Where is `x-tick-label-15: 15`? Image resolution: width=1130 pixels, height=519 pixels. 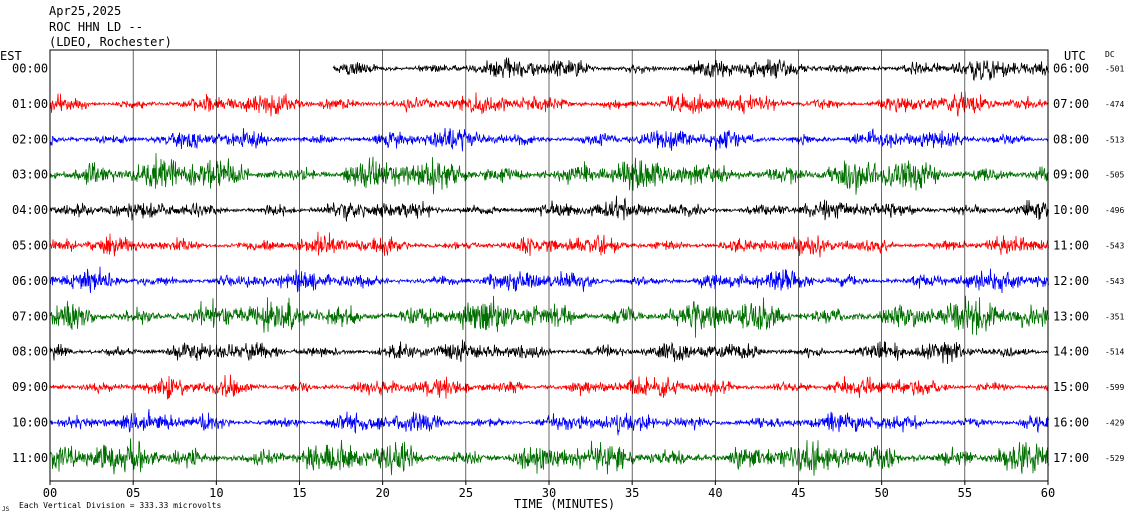
x-tick-label-15: 15 is located at coordinates (299, 493).